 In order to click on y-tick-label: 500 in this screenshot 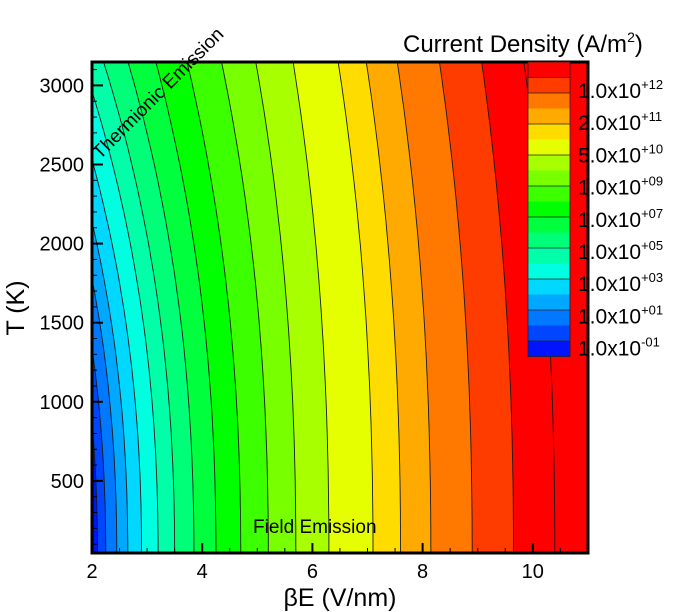, I will do `click(67, 482)`.